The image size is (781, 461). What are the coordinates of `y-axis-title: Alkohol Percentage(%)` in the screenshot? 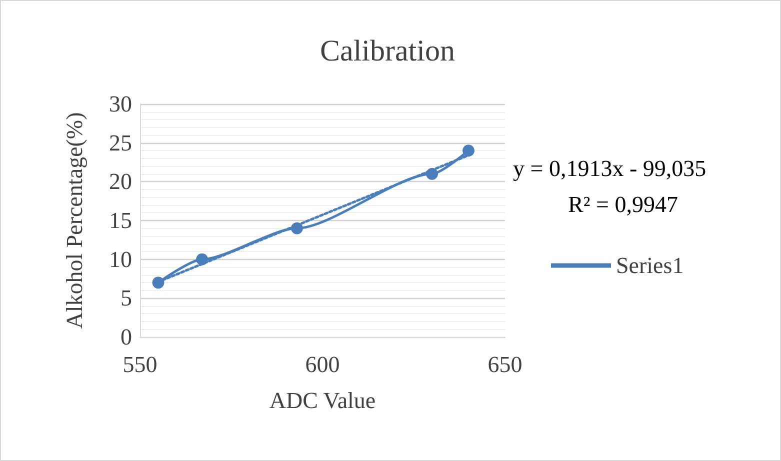 It's located at (74, 220).